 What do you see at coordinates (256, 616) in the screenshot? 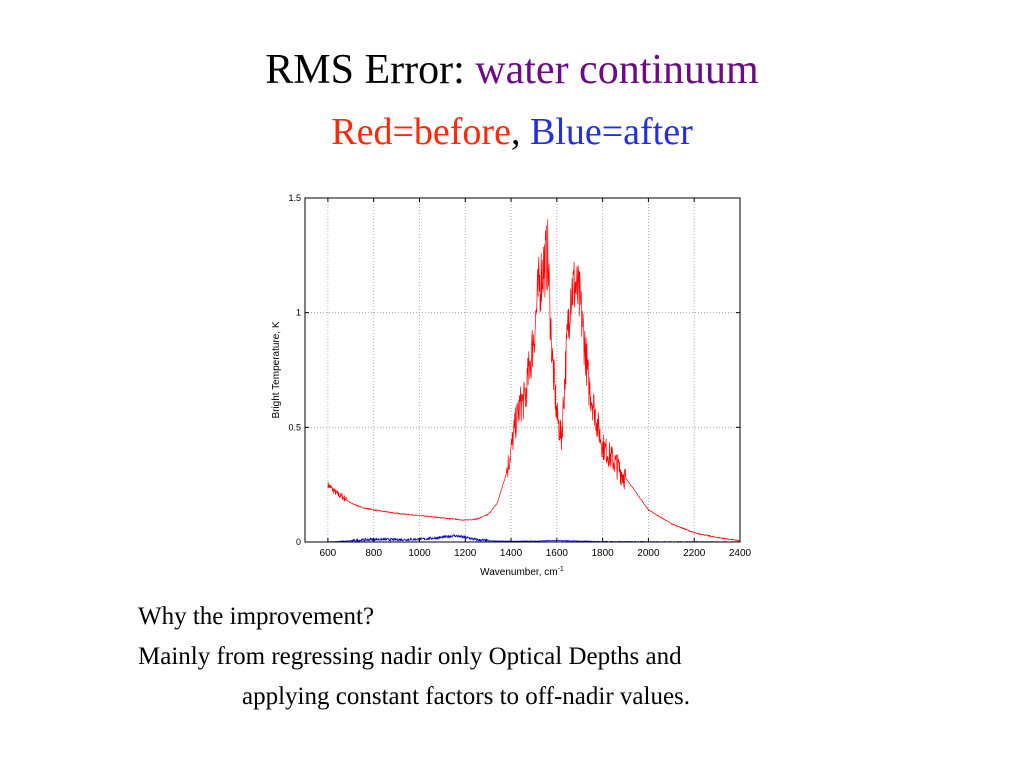
I see `body-line-question: Why the improvement?` at bounding box center [256, 616].